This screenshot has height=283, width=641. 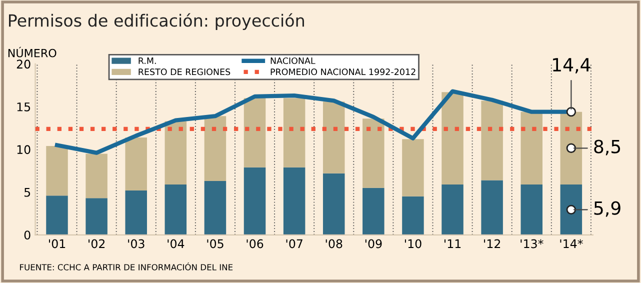 What do you see at coordinates (27, 235) in the screenshot?
I see `y-tick-label: 0` at bounding box center [27, 235].